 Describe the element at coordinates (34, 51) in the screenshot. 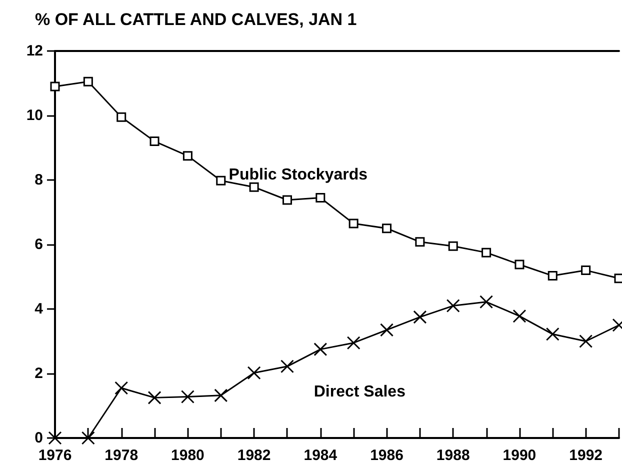

I see `y-tick-label: 12` at that location.